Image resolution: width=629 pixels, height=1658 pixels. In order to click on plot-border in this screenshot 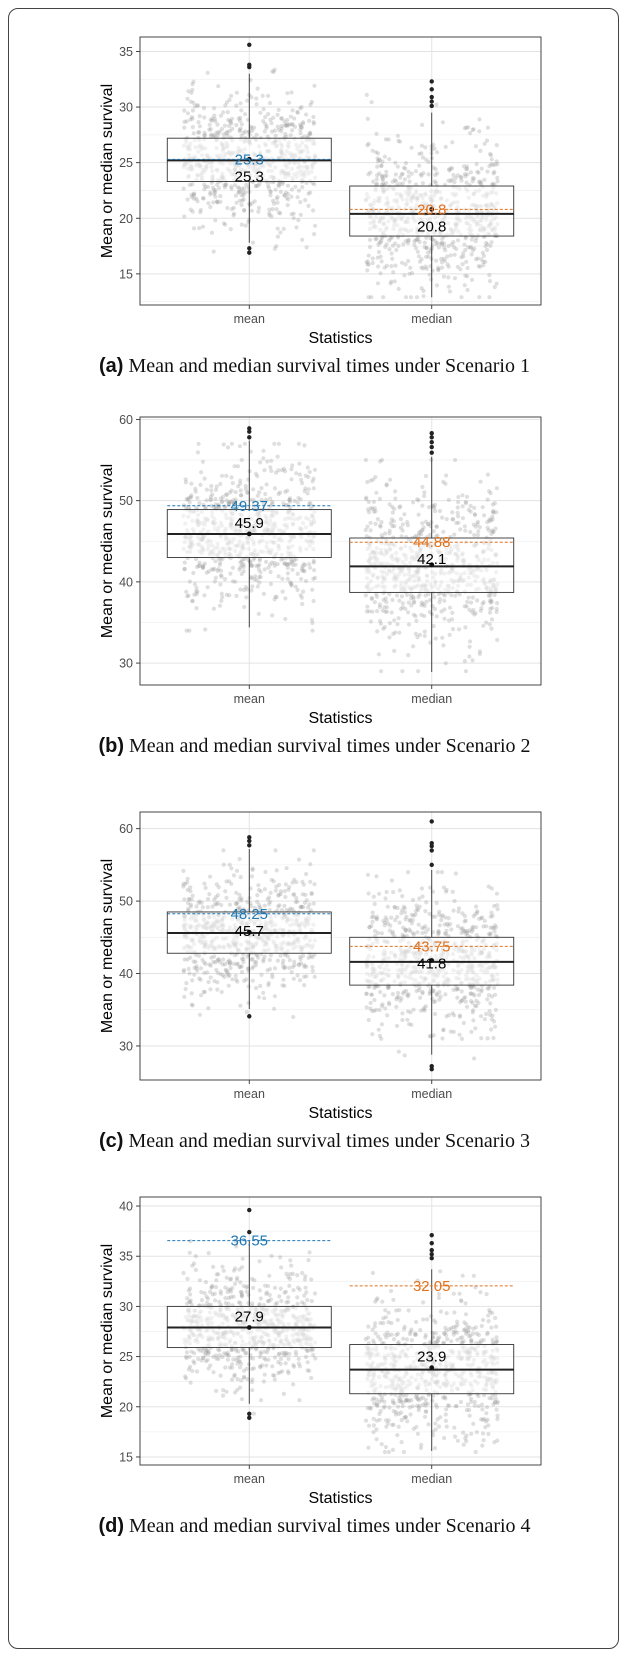, I will do `click(340, 171)`.